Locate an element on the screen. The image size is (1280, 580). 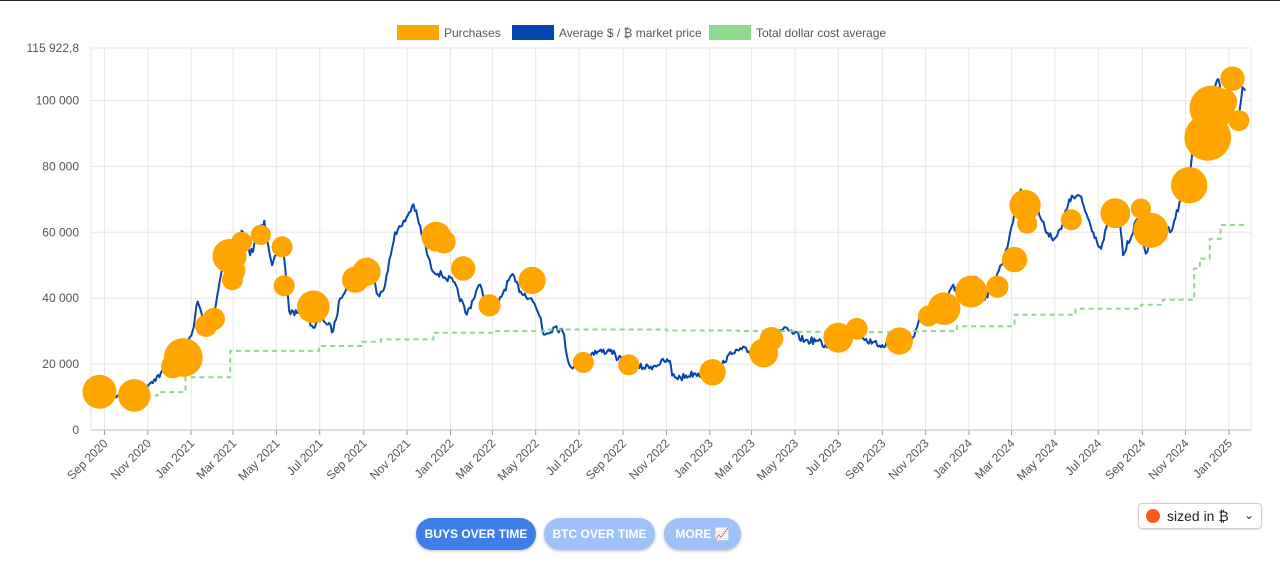
legend-label-dca: Total dollar cost average is located at coordinates (821, 33).